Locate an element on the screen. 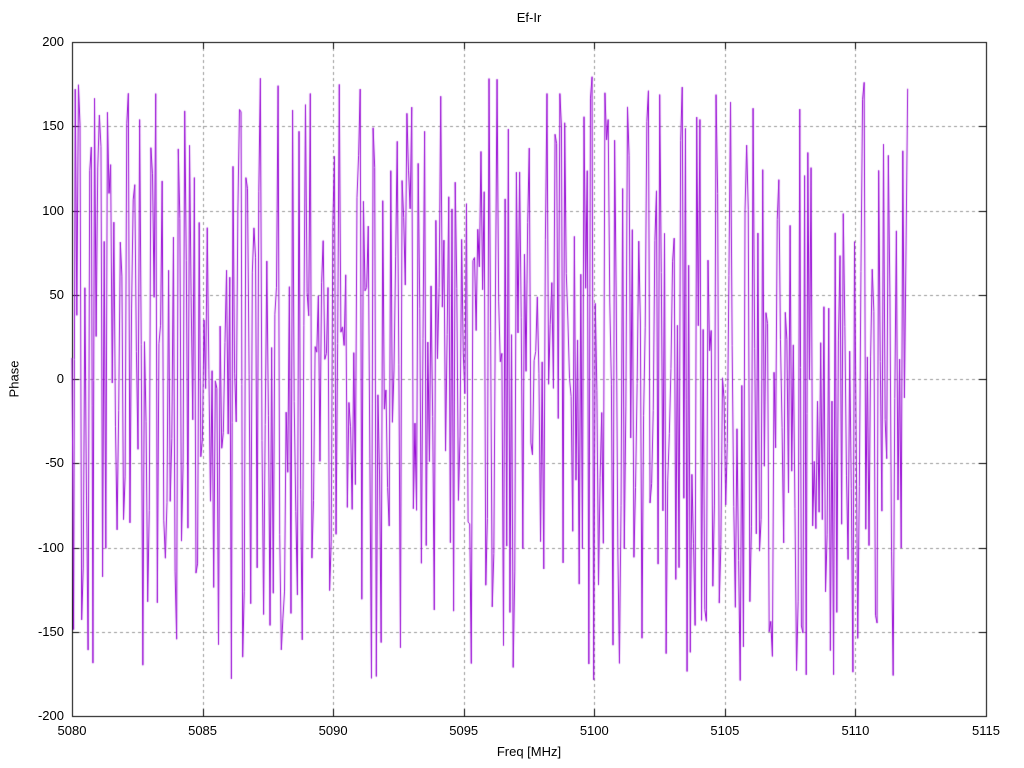 This screenshot has height=768, width=1024. y-tick-label: -50 is located at coordinates (54, 463).